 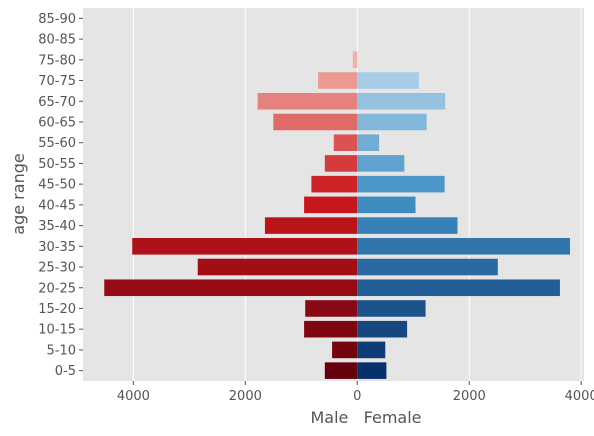 I want to click on x-axis-label: Male Female, so click(x=365, y=417).